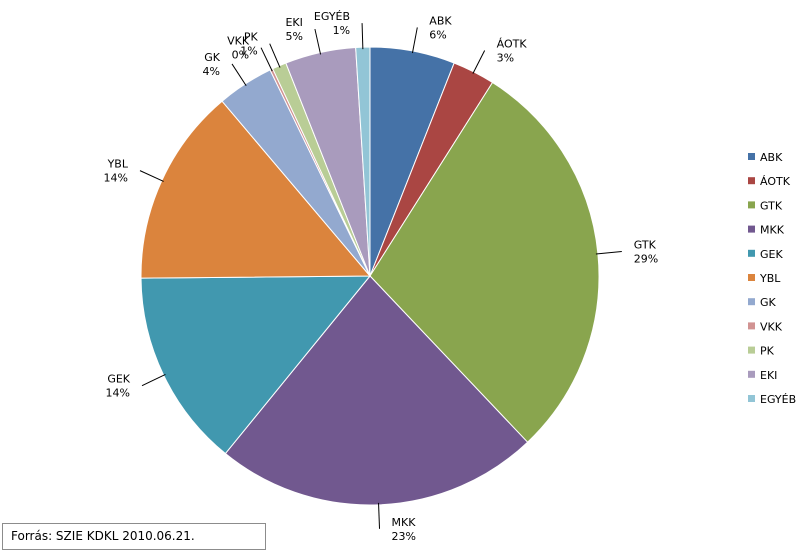 Image resolution: width=806 pixels, height=554 pixels. I want to click on data-label-name-mkk: MKK, so click(404, 522).